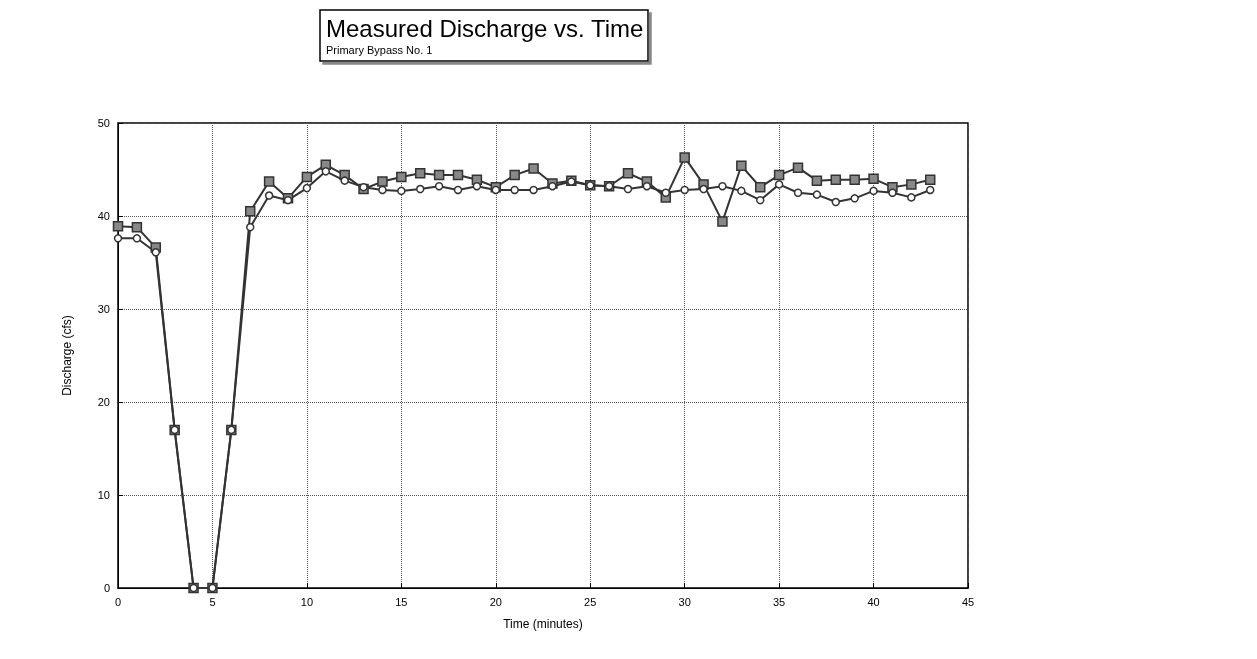  I want to click on x-axis-title: Time (minutes), so click(543, 624).